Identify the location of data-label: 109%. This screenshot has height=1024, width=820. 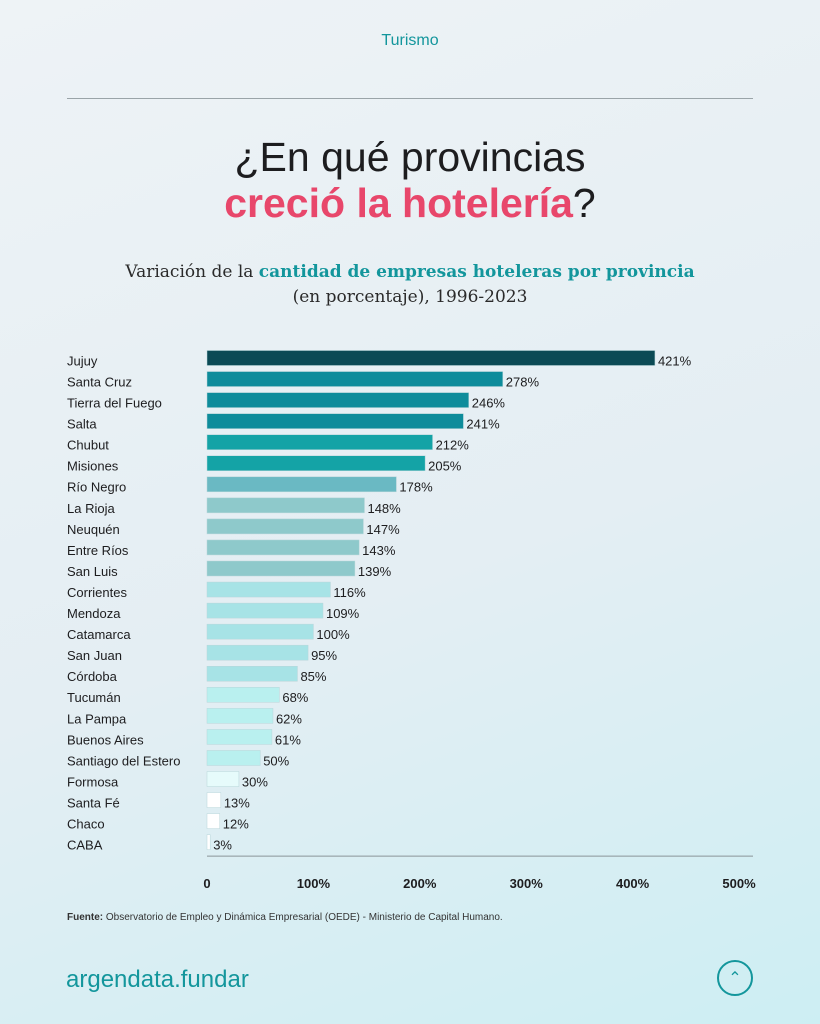
(343, 613).